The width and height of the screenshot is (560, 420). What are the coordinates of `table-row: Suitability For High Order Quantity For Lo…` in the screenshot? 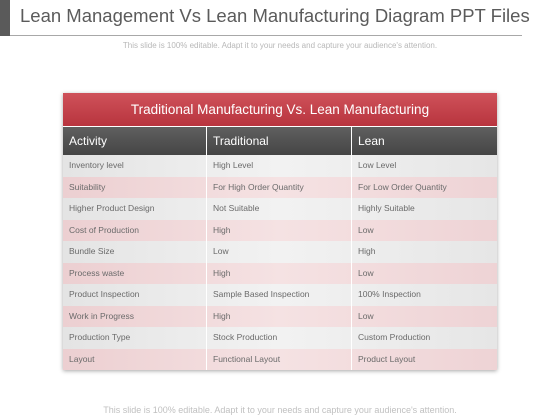 It's located at (280, 187).